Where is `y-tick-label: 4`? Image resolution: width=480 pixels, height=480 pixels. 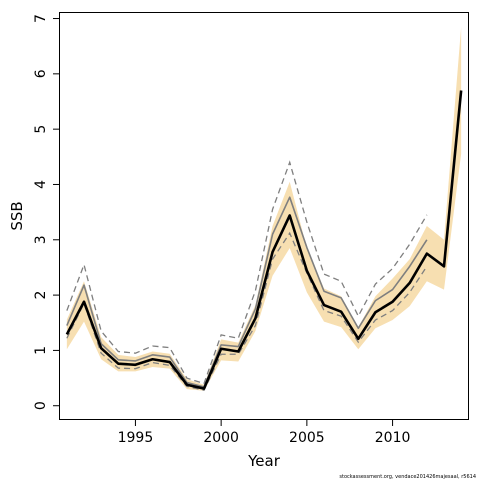 y-tick-label: 4 is located at coordinates (41, 184).